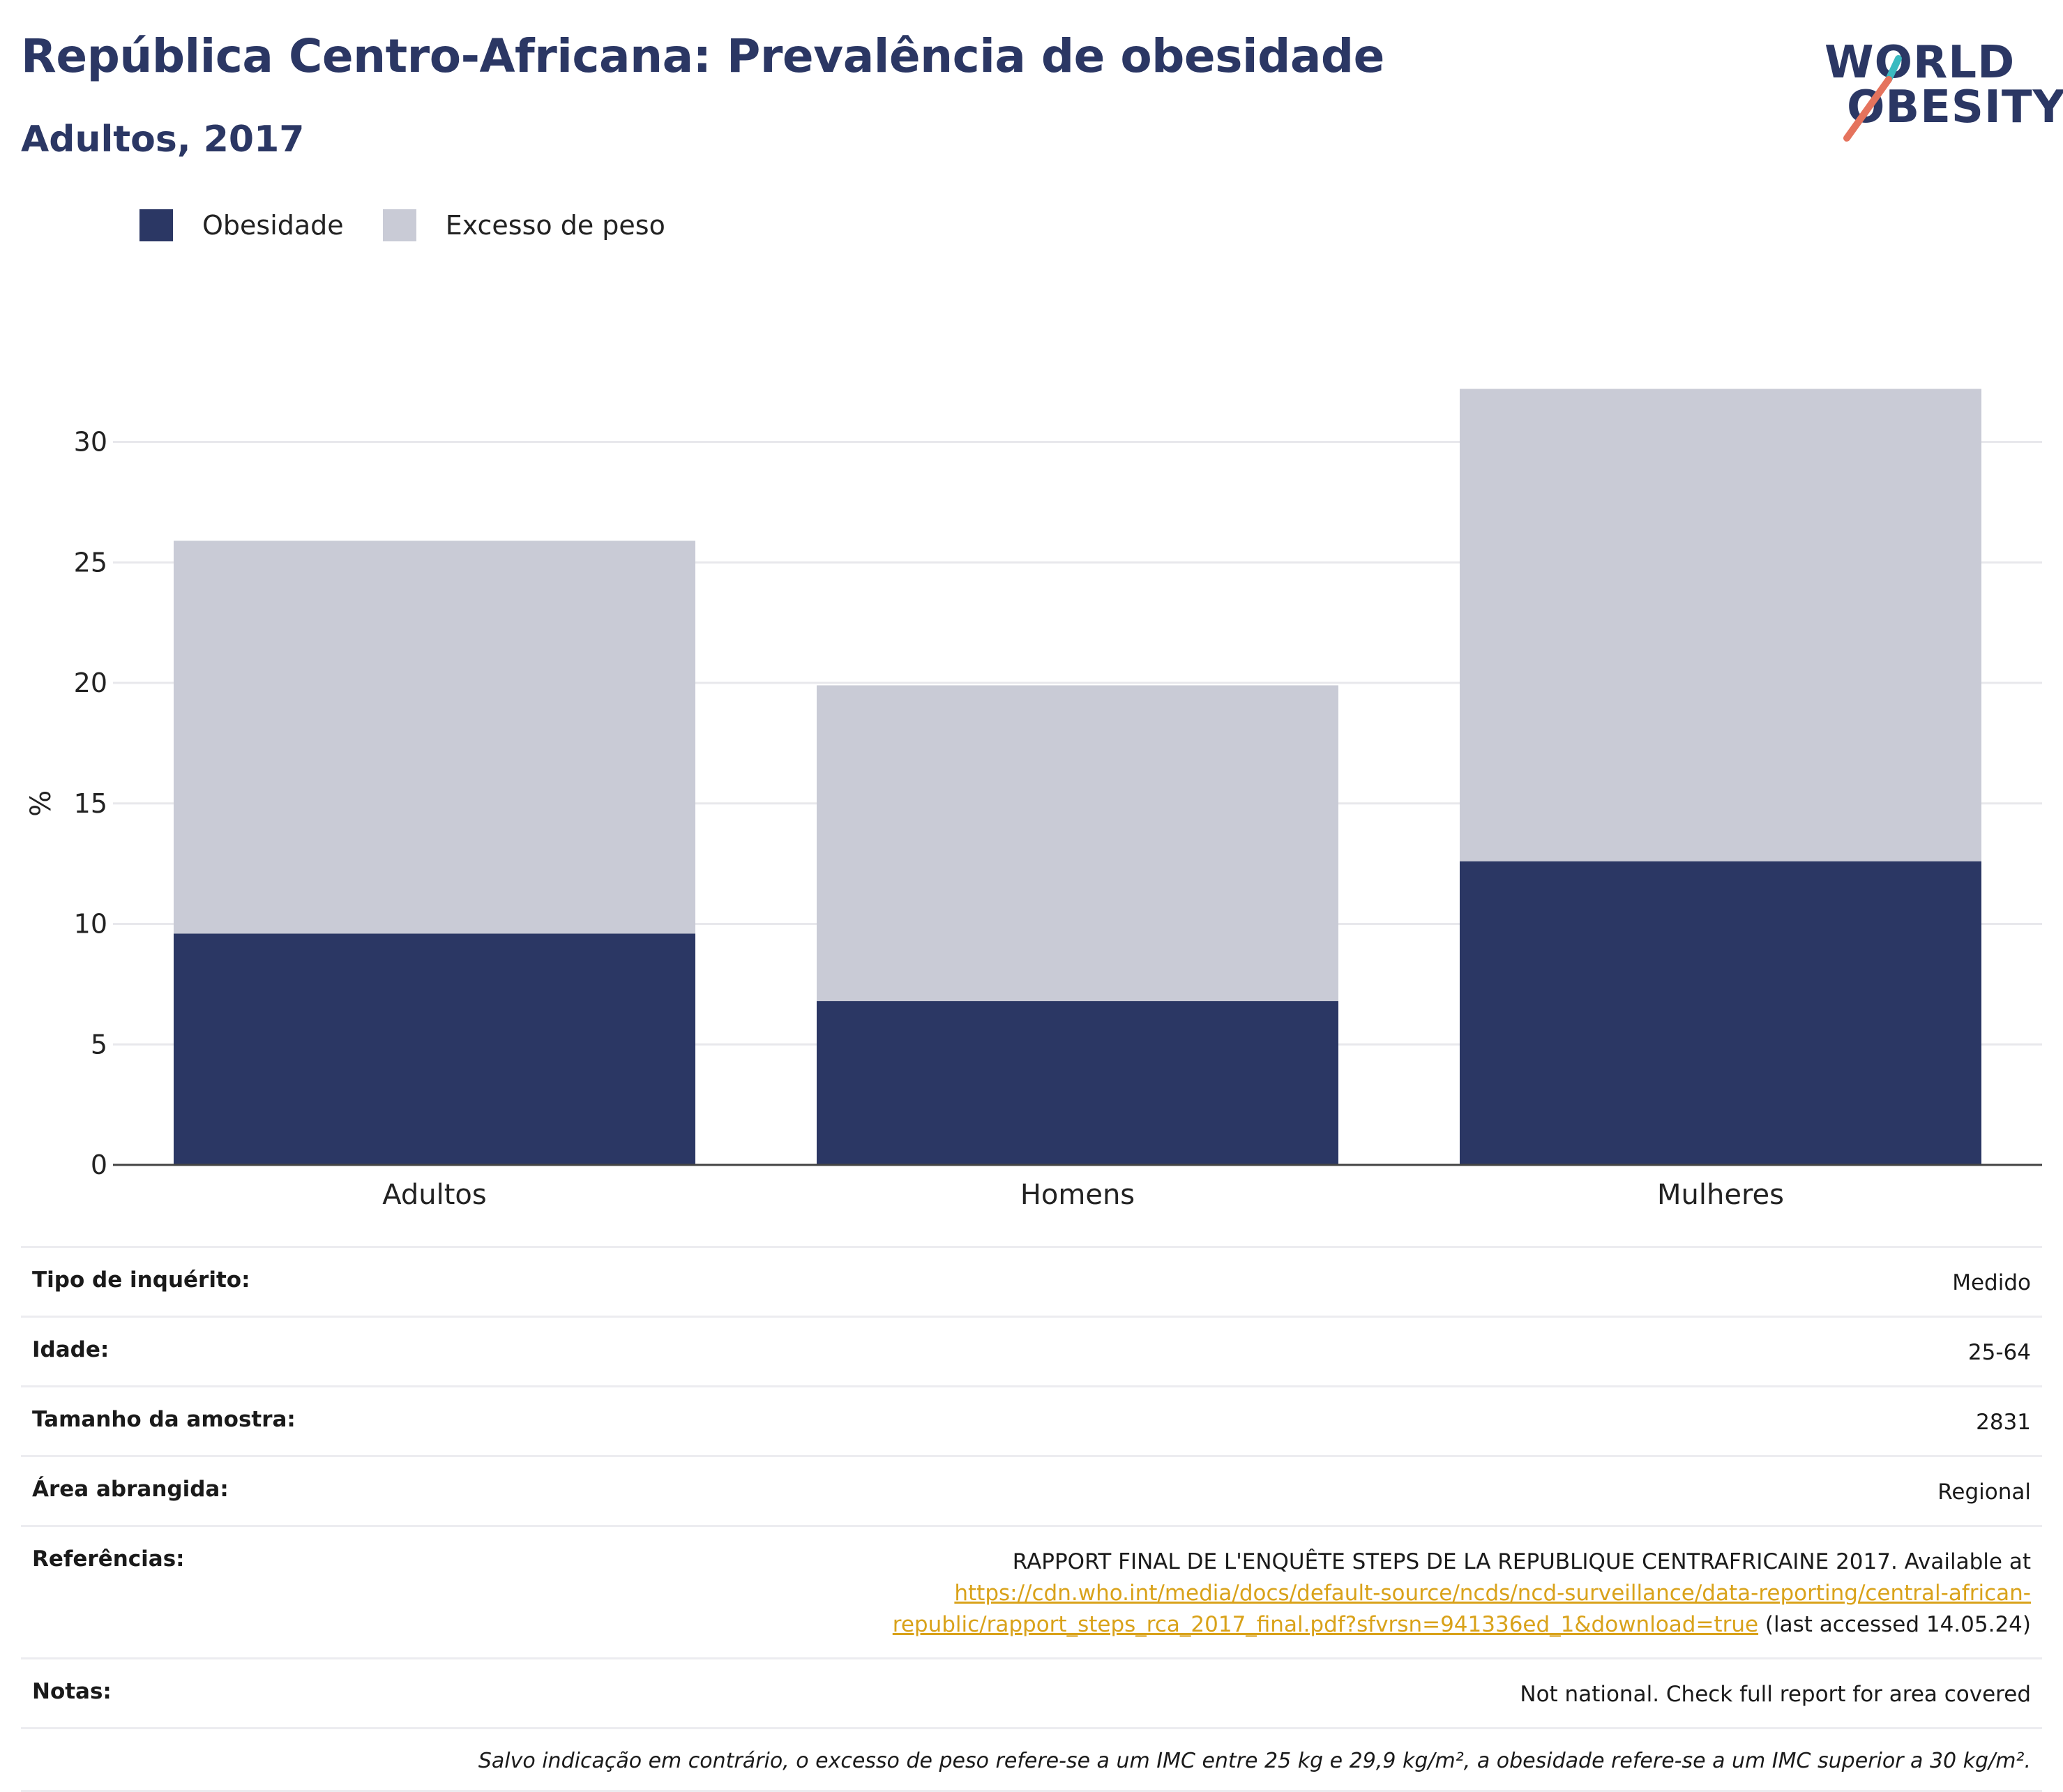  Describe the element at coordinates (141, 1280) in the screenshot. I see `info-label: Tipo de inquérito:` at that location.